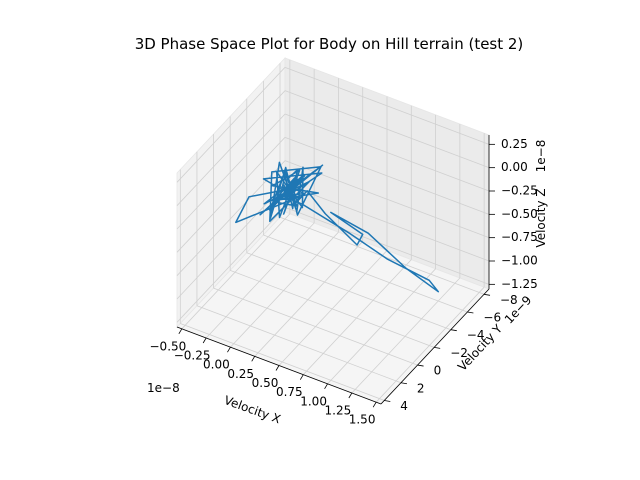  What do you see at coordinates (289, 392) in the screenshot?
I see `x-tick-label: 0.75` at bounding box center [289, 392].